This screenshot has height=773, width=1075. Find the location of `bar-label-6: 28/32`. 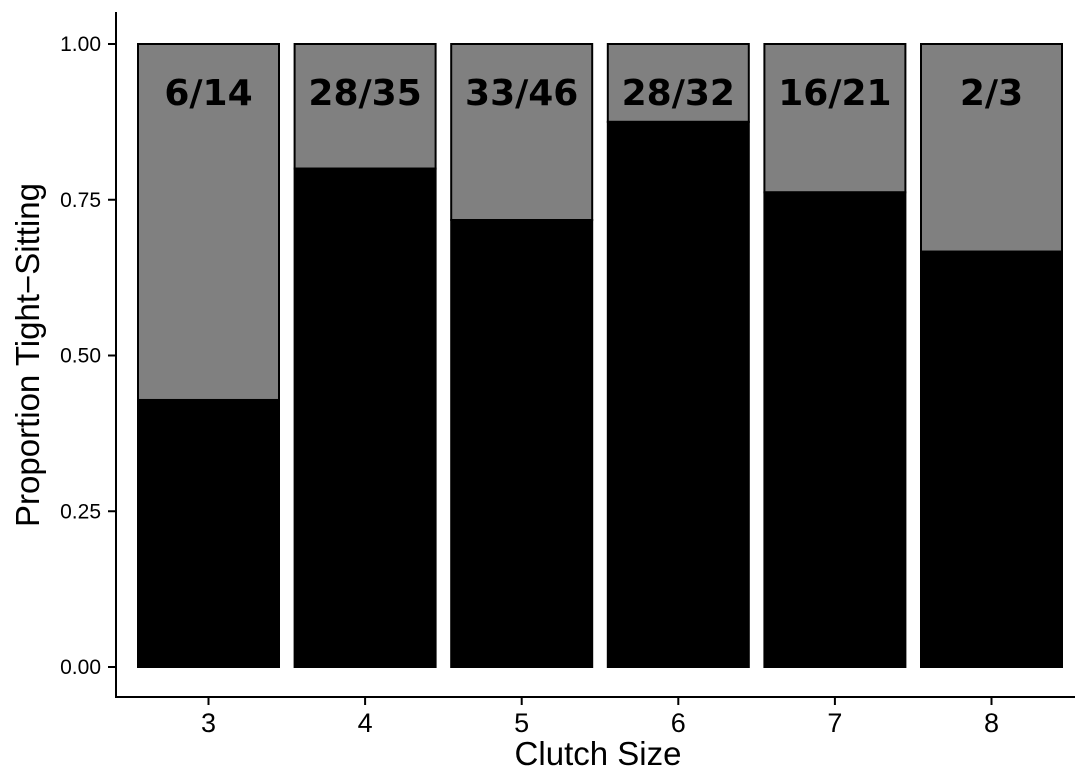

bar-label-6: 28/32 is located at coordinates (678, 93).